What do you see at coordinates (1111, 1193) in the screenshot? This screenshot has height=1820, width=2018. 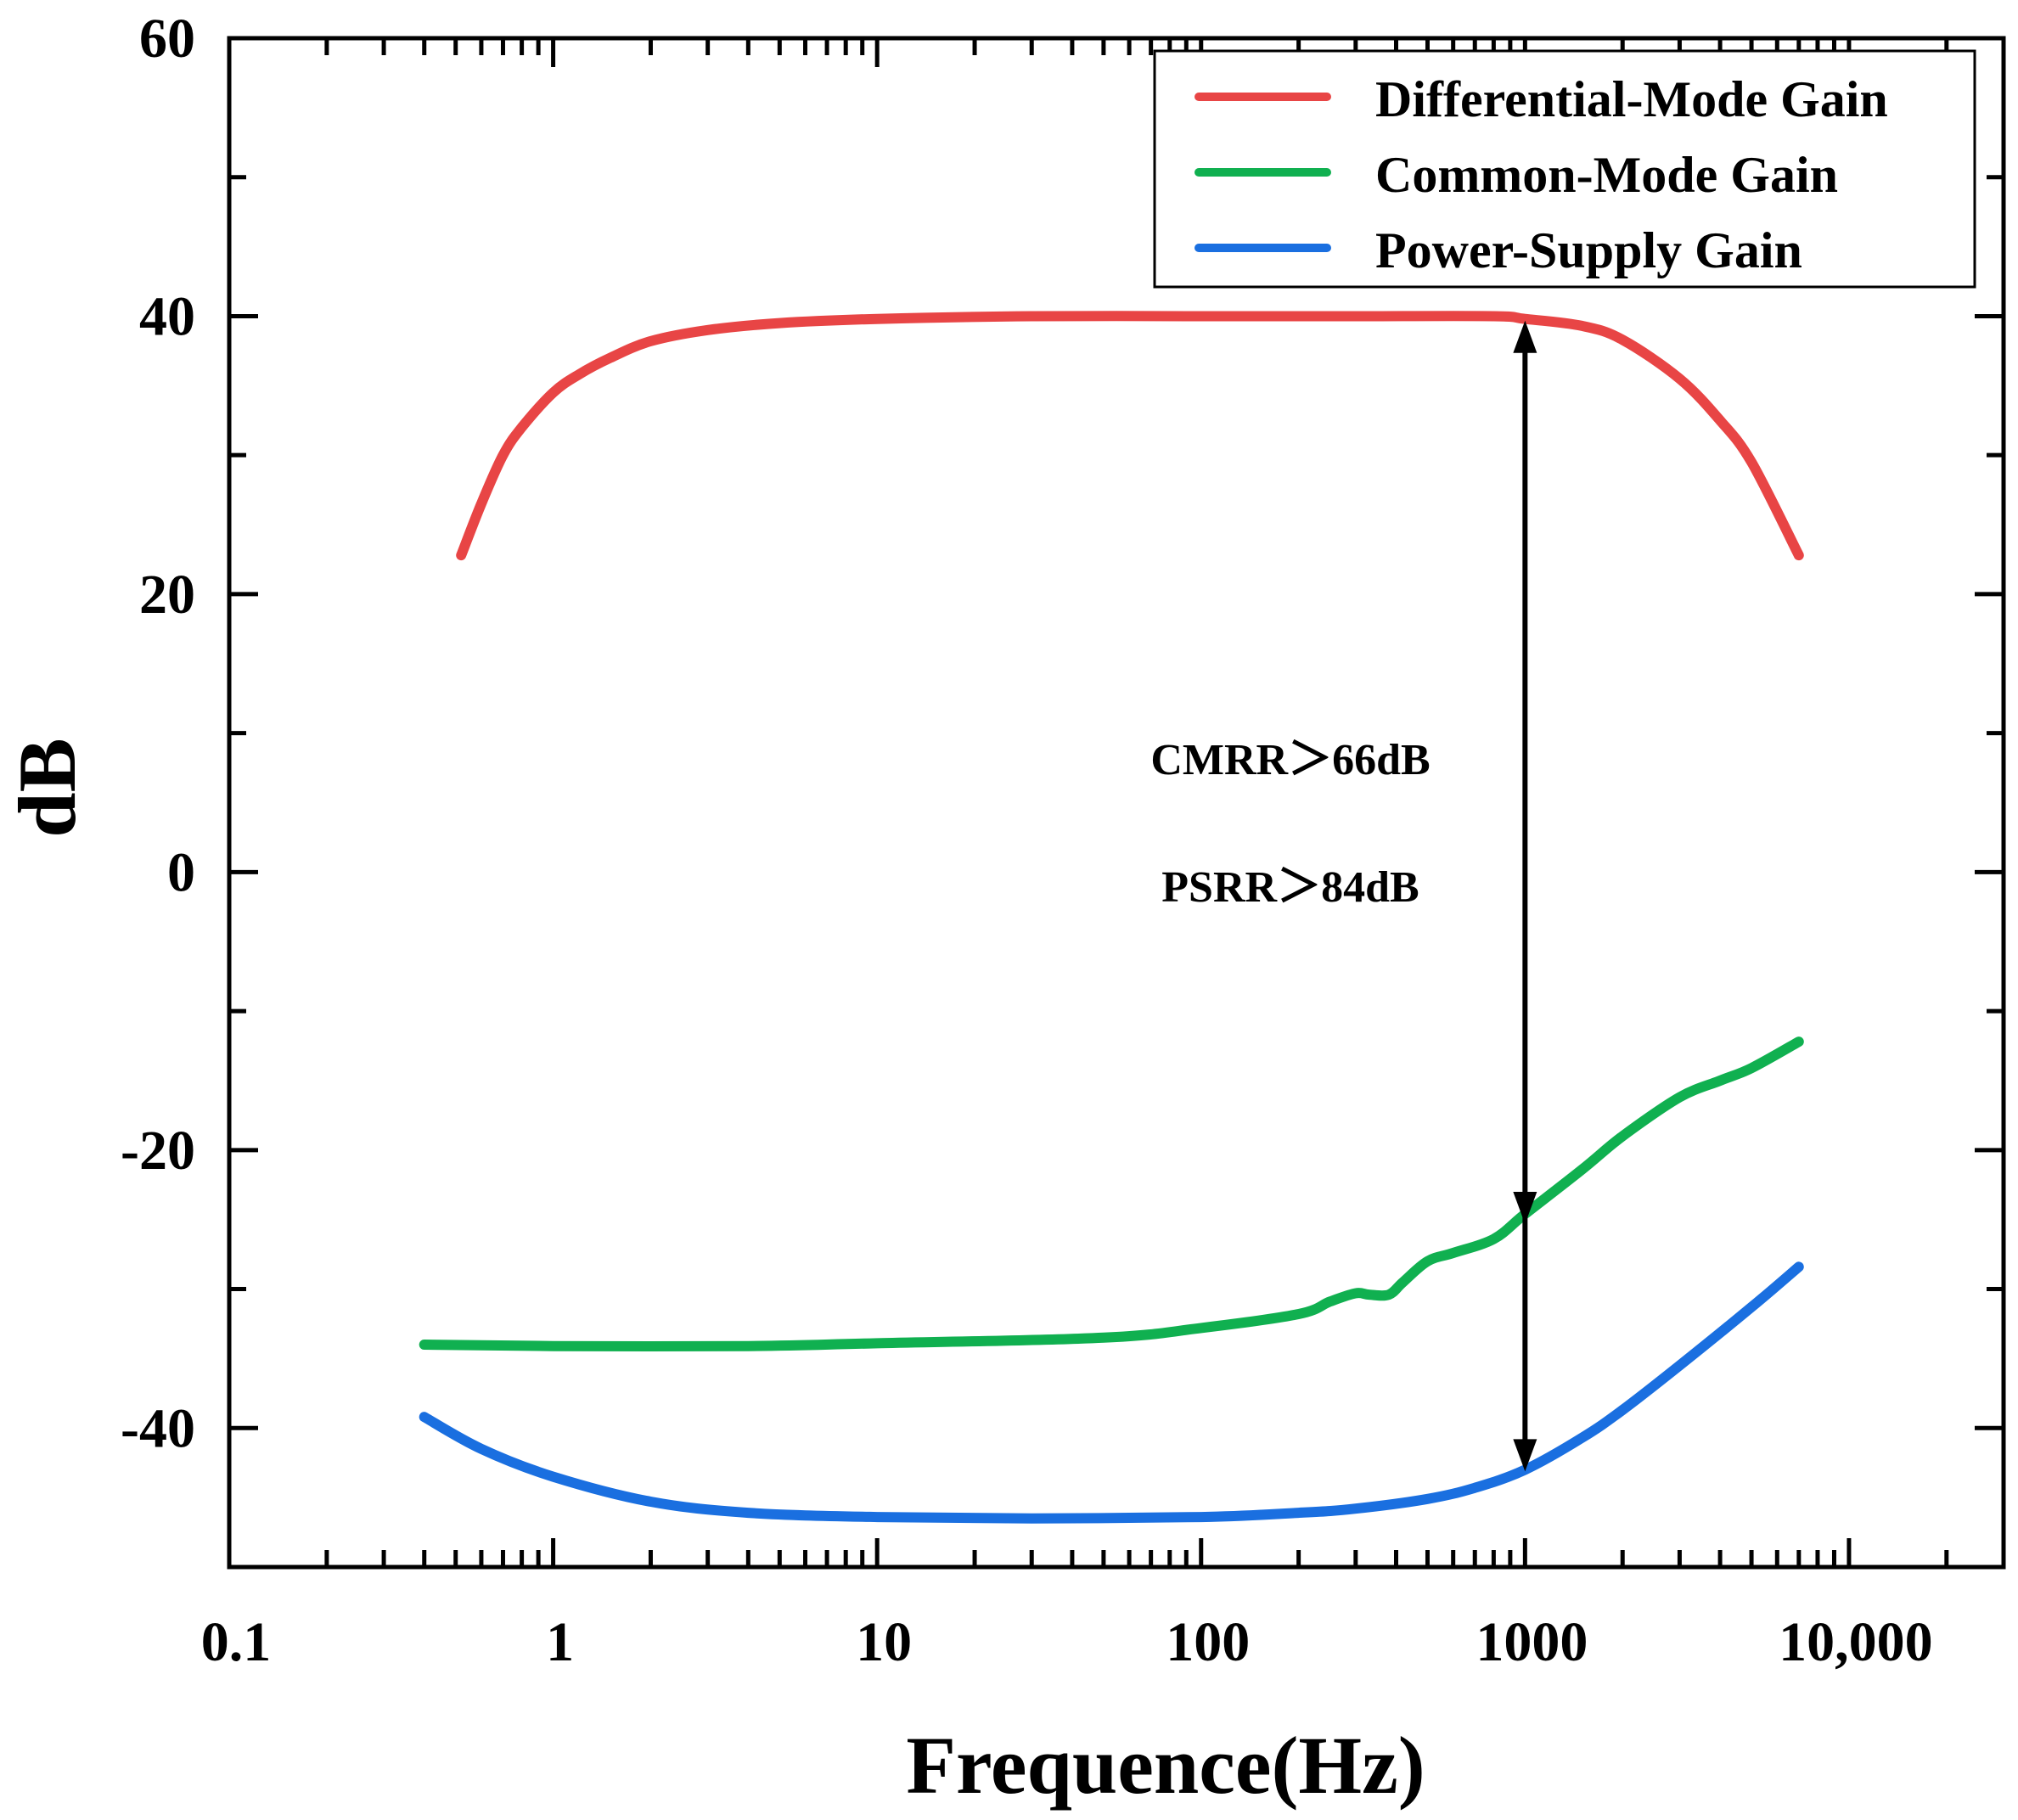 I see `series-line-common-mode-gain` at bounding box center [1111, 1193].